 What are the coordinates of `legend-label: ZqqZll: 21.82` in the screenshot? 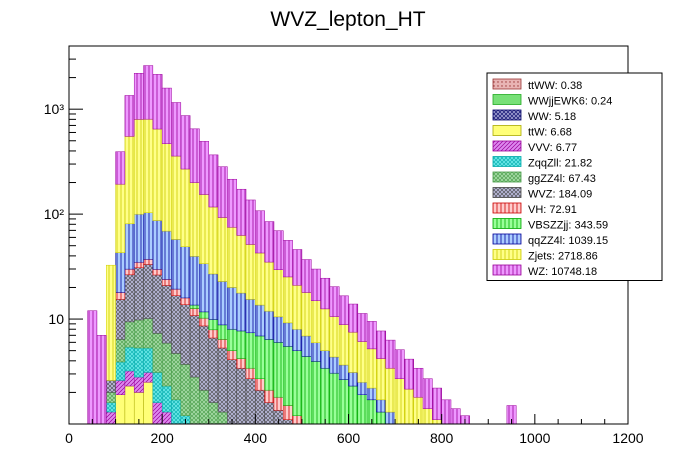 It's located at (560, 164).